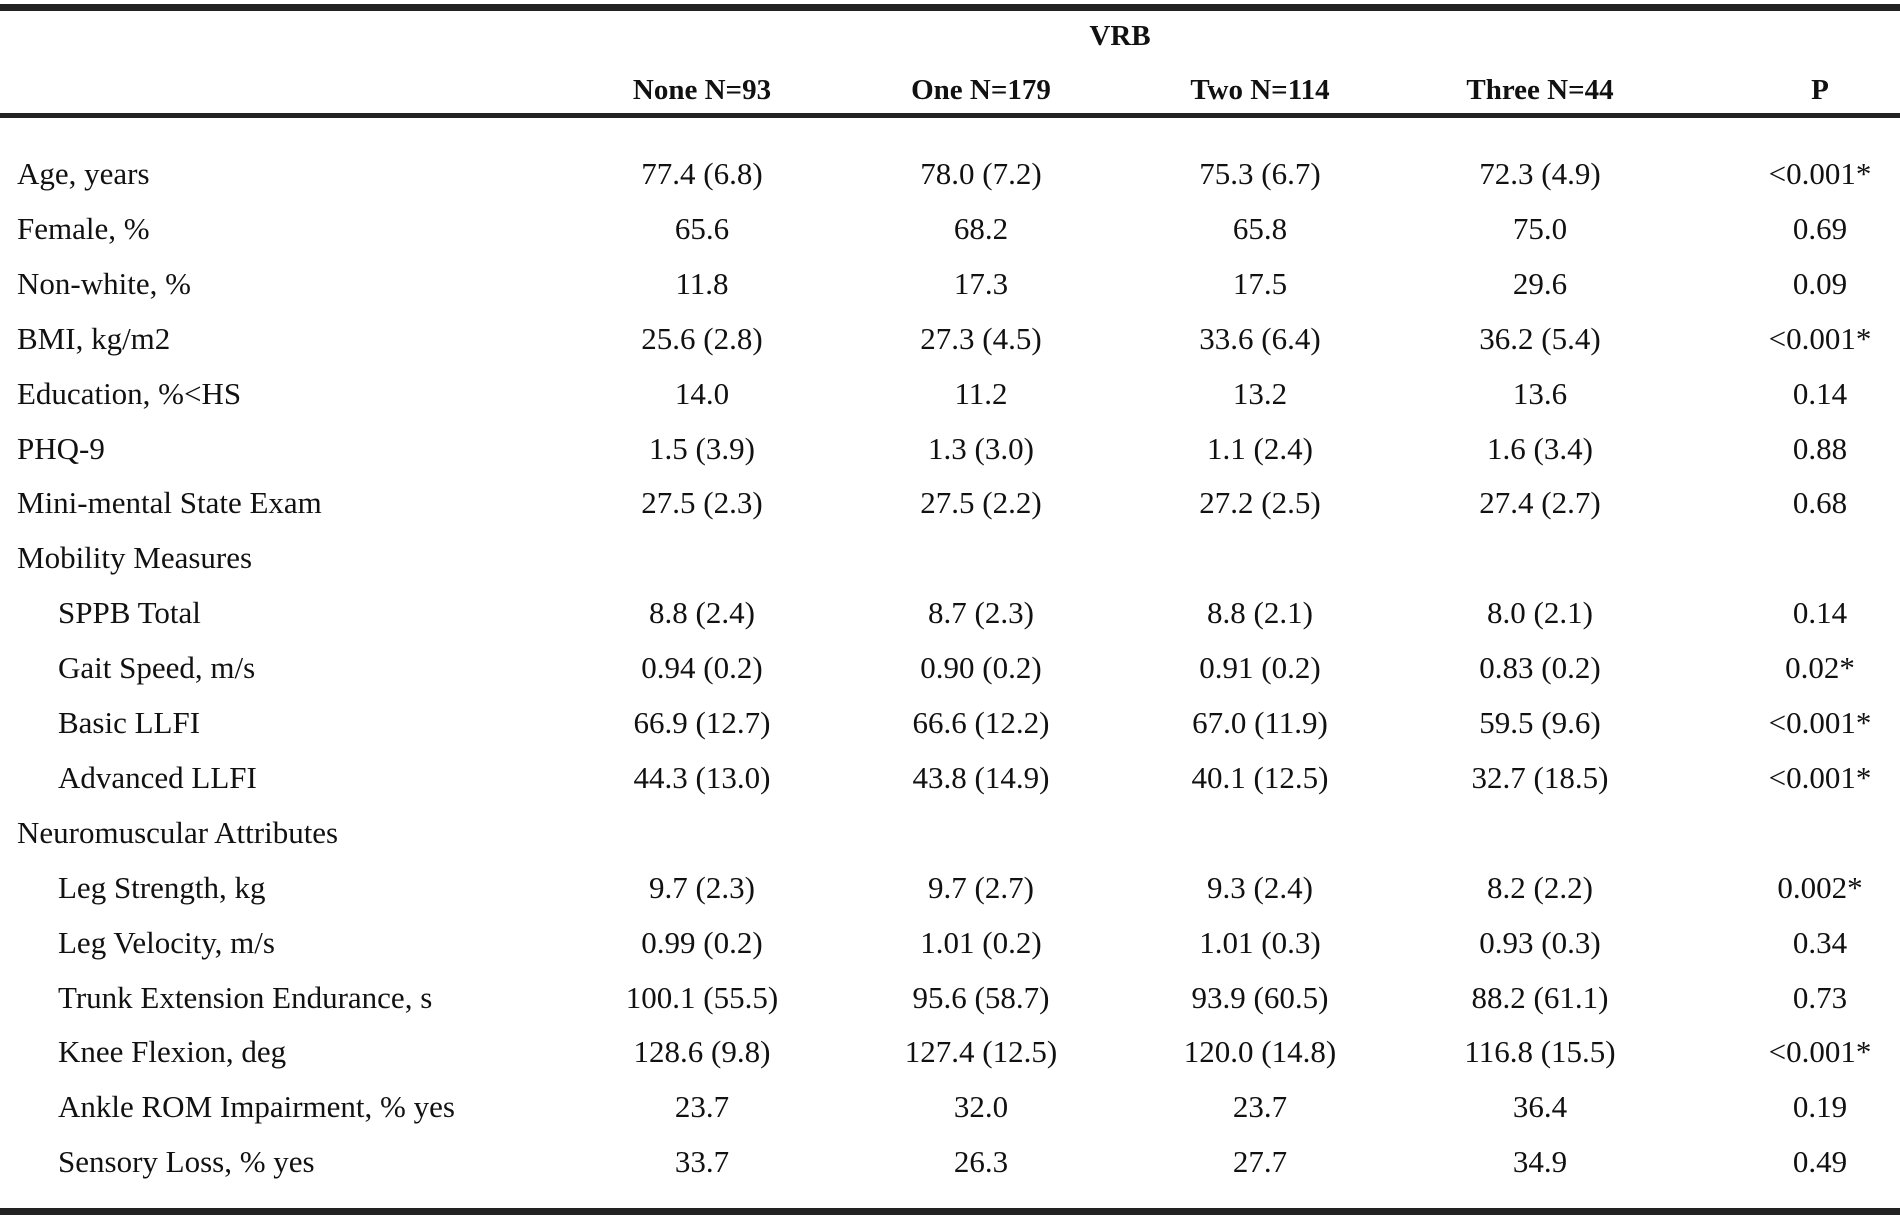 The image size is (1900, 1220). Describe the element at coordinates (1260, 722) in the screenshot. I see `value-cell: 67.0 (11.9)` at that location.